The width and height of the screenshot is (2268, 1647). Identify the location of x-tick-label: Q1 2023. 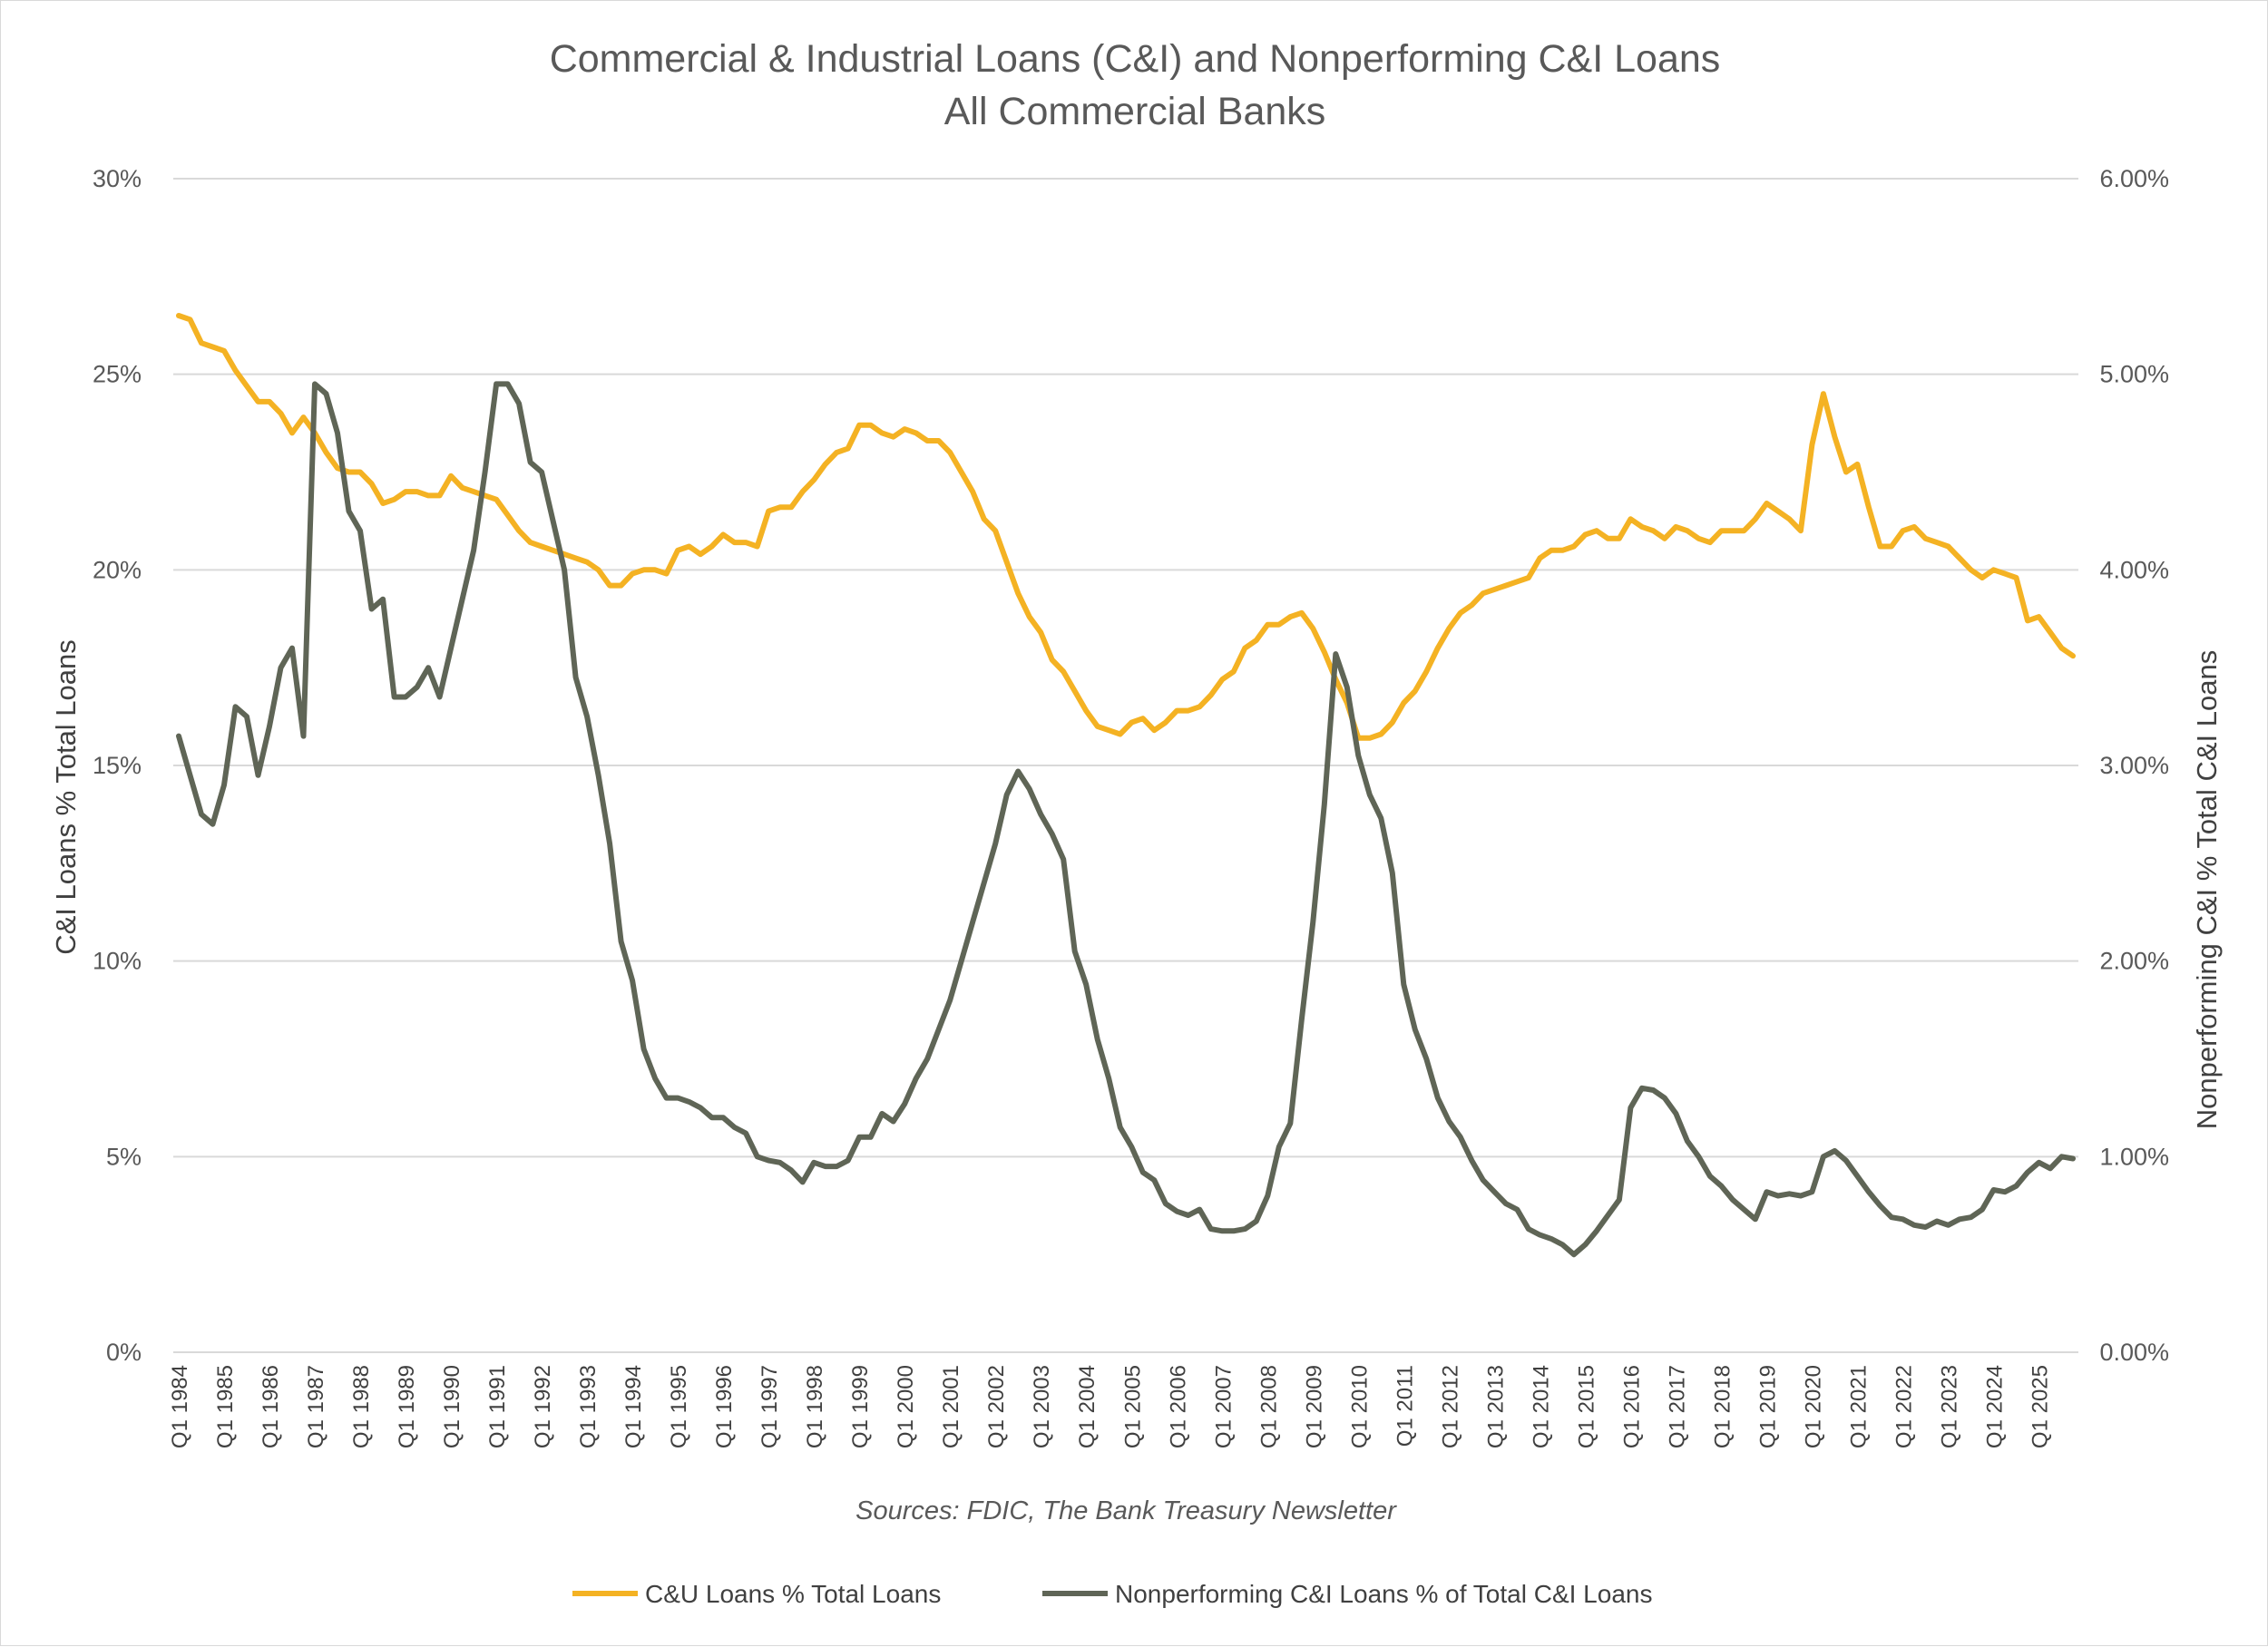
(1949, 1406).